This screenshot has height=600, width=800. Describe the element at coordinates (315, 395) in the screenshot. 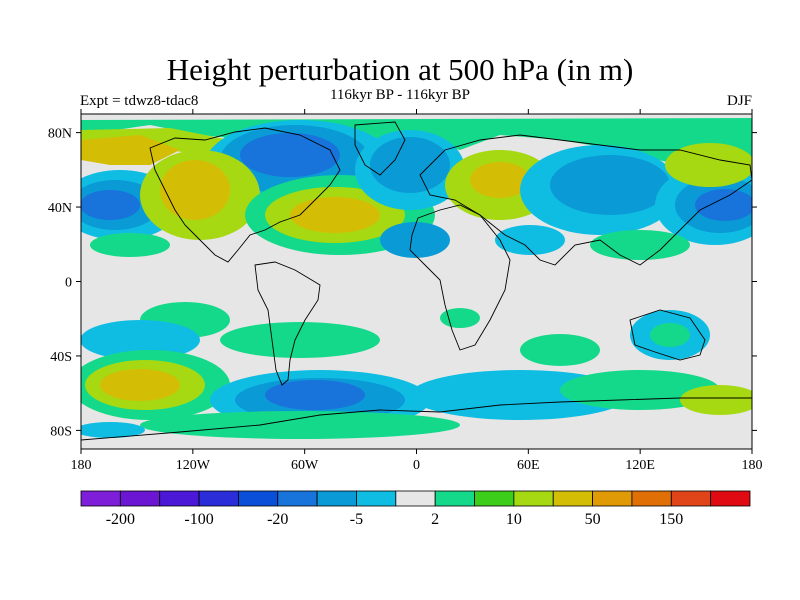

I see `so-negative-core` at that location.